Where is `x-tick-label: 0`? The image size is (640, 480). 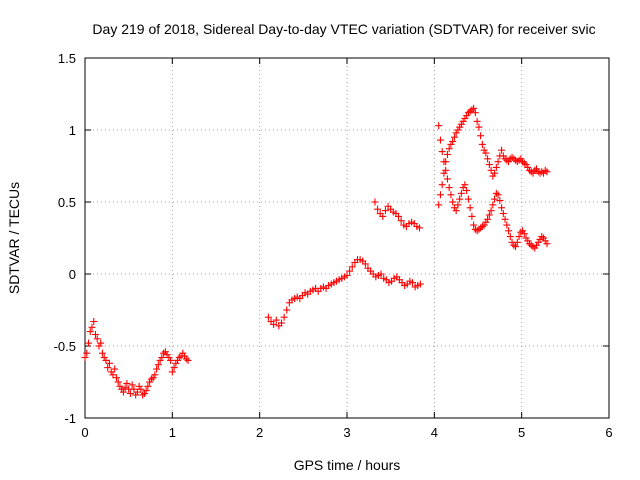 x-tick-label: 0 is located at coordinates (84, 432).